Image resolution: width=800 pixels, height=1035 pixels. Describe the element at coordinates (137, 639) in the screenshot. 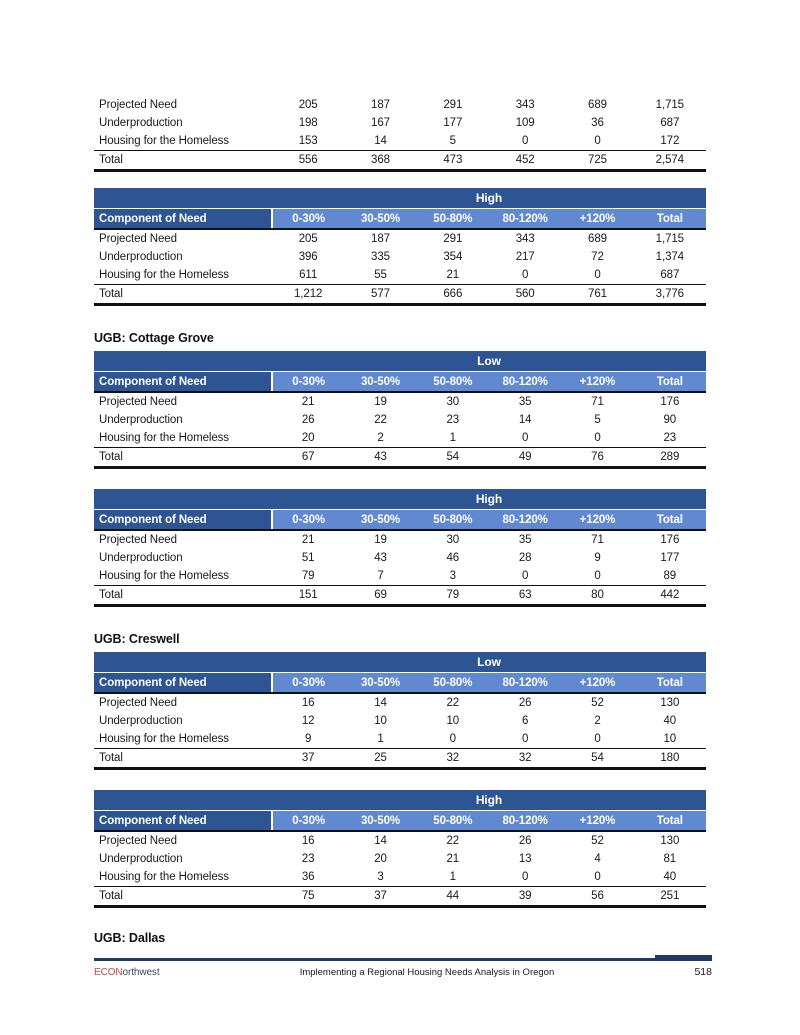

I see `section-heading-creswell: UGB: Creswell` at that location.